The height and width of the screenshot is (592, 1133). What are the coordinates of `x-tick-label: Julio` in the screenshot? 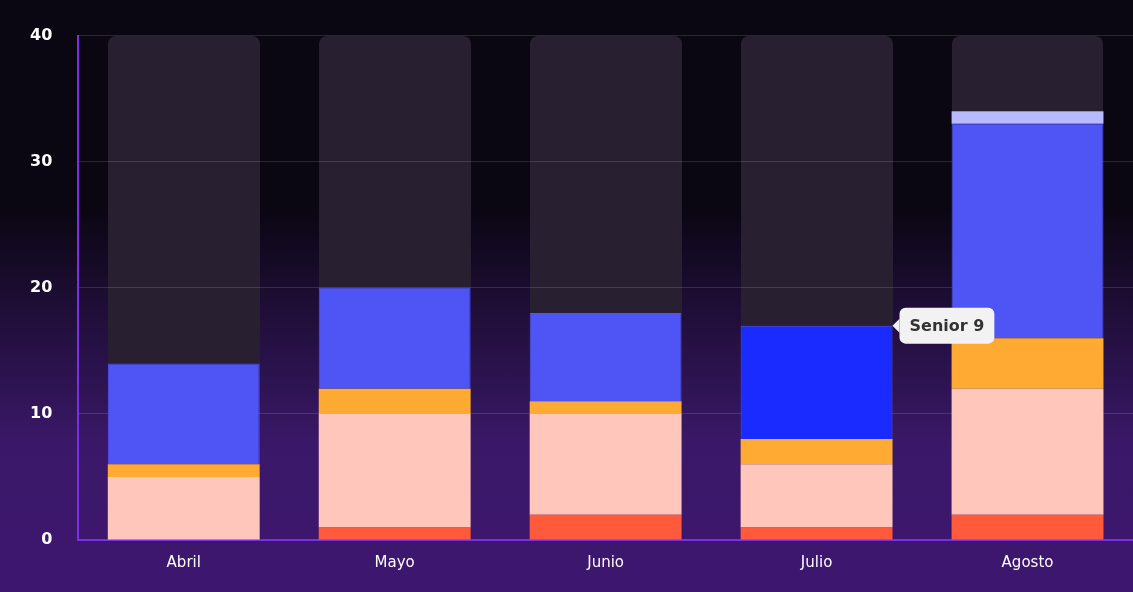 It's located at (816, 561).